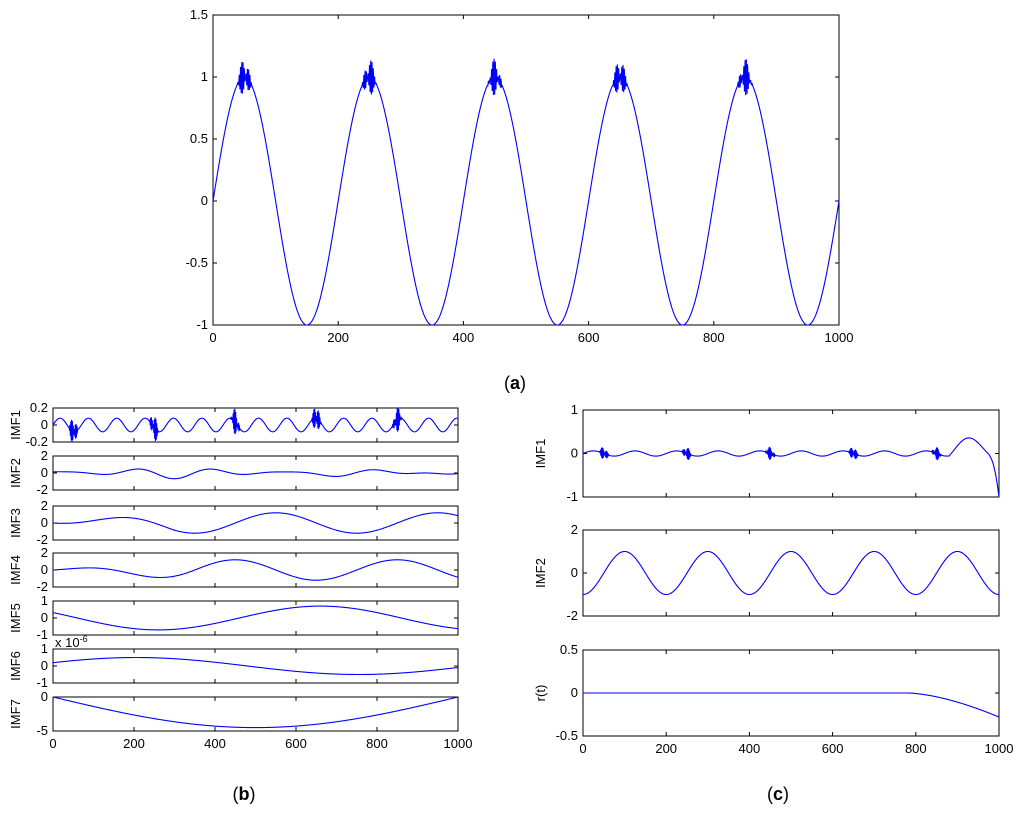  I want to click on panel-b-imf7-axes-box, so click(255, 714).